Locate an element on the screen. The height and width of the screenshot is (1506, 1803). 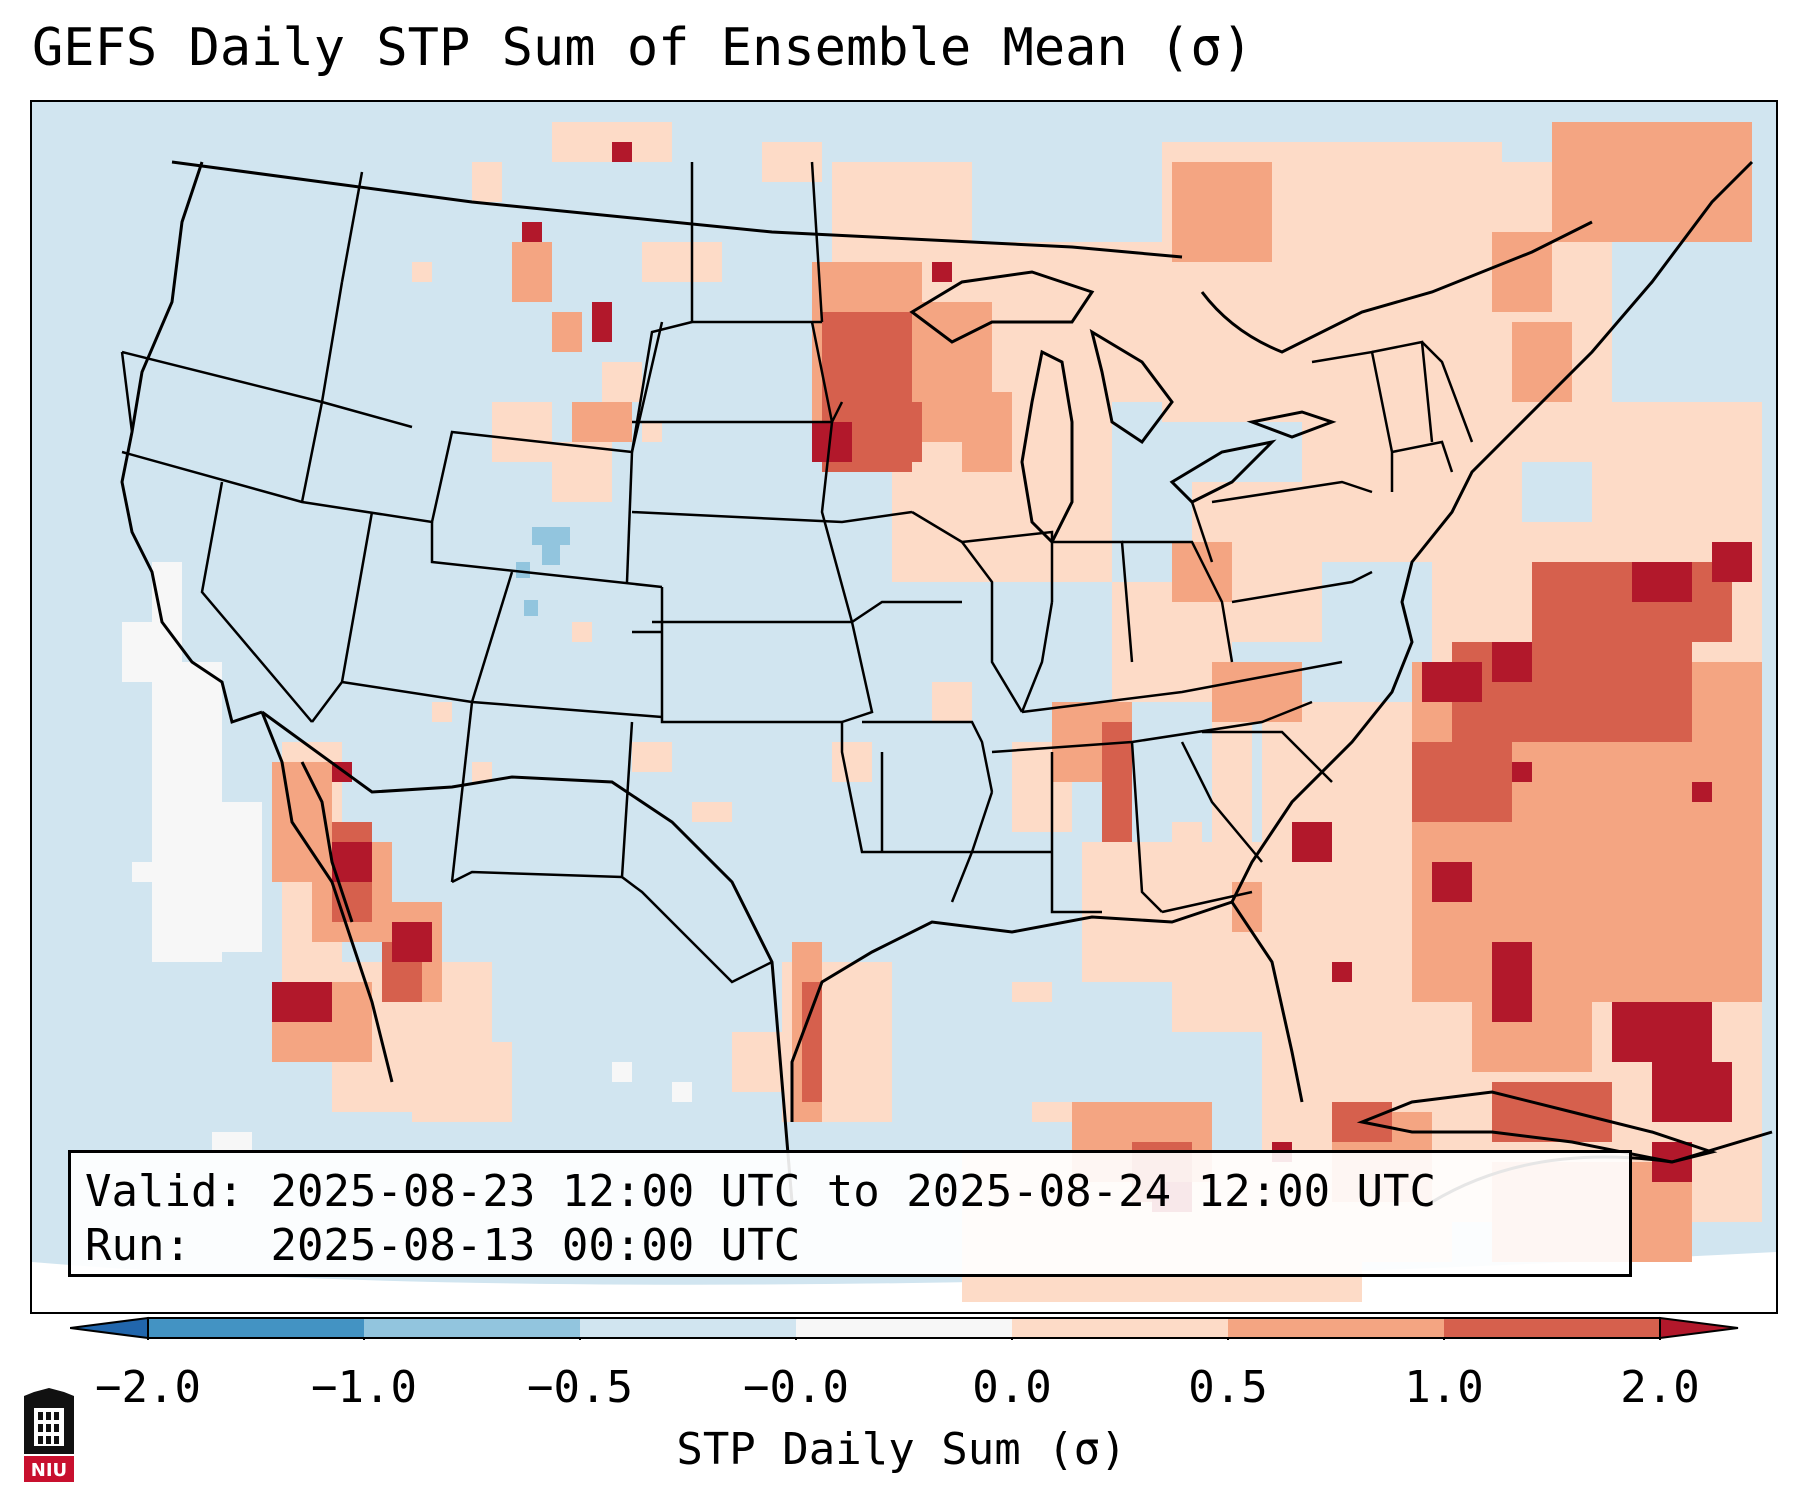
colorbar is located at coordinates (904, 1328).